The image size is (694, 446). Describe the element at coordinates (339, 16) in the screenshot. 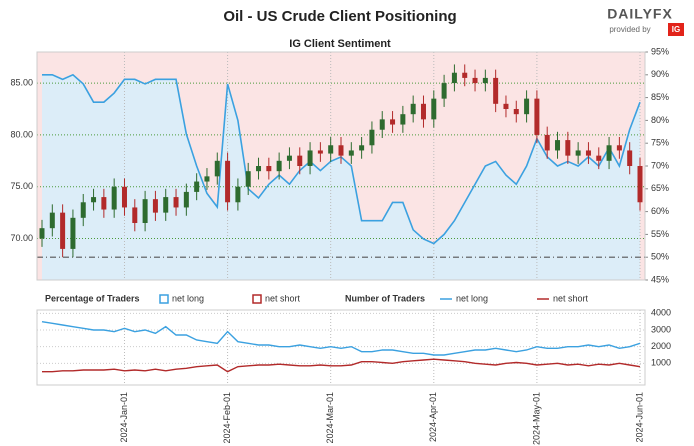

I see `chart-title: Oil - US Crude Client Positioning` at that location.